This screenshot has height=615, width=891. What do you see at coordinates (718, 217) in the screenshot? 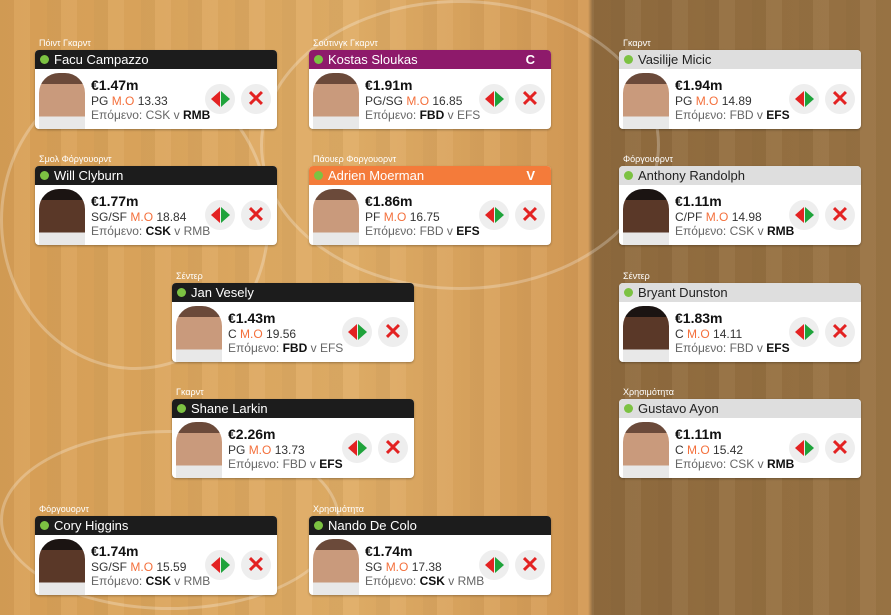
I see `player-stats: C/PF M.O 14.98` at bounding box center [718, 217].